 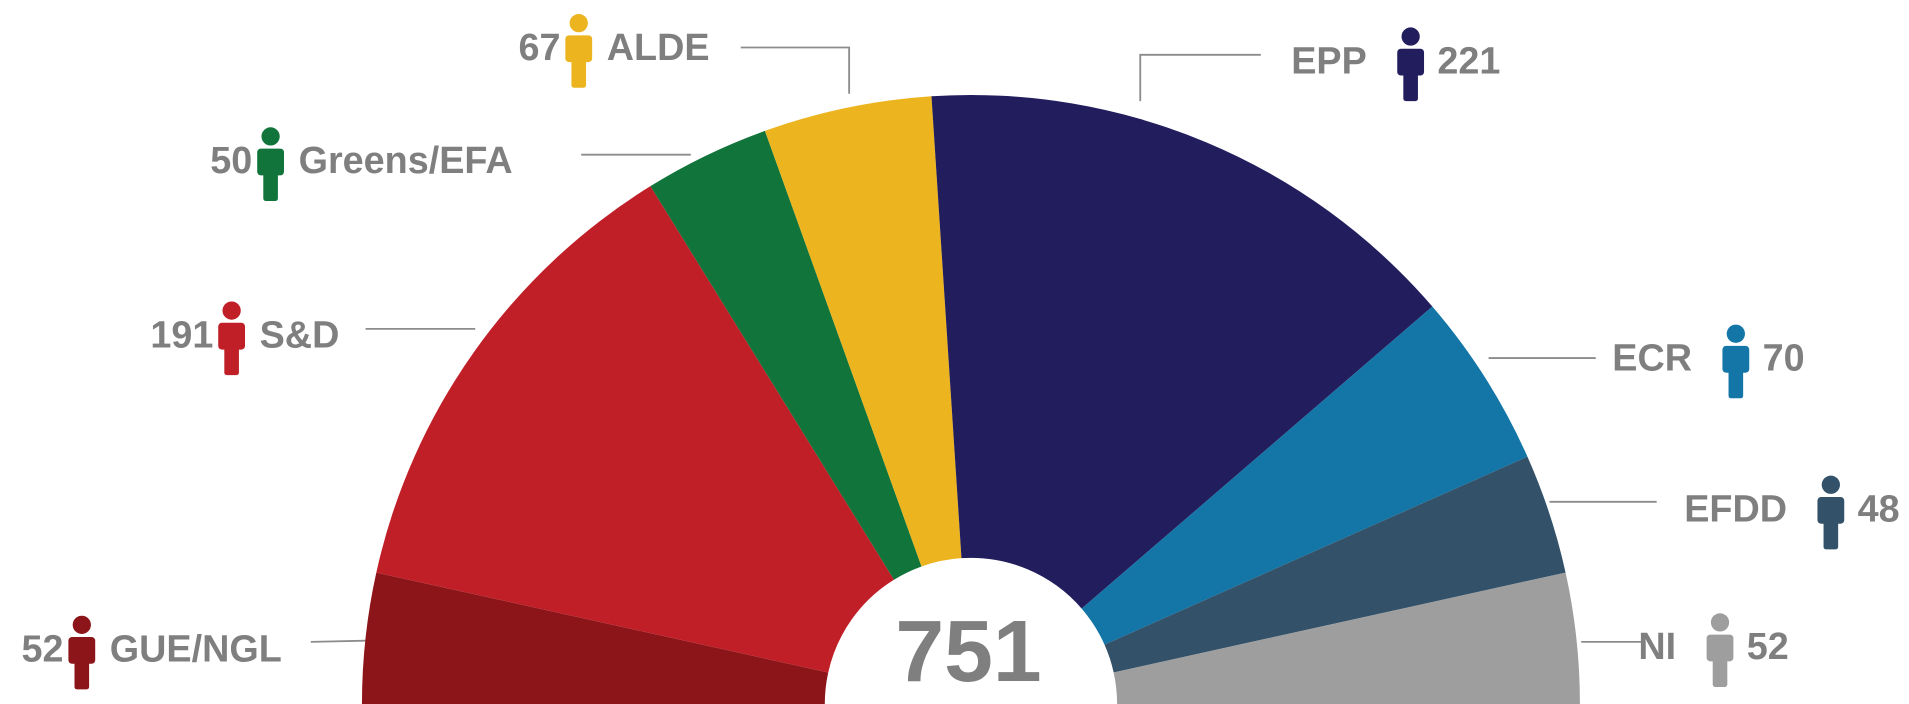 What do you see at coordinates (658, 47) in the screenshot?
I see `party-label: ALDE` at bounding box center [658, 47].